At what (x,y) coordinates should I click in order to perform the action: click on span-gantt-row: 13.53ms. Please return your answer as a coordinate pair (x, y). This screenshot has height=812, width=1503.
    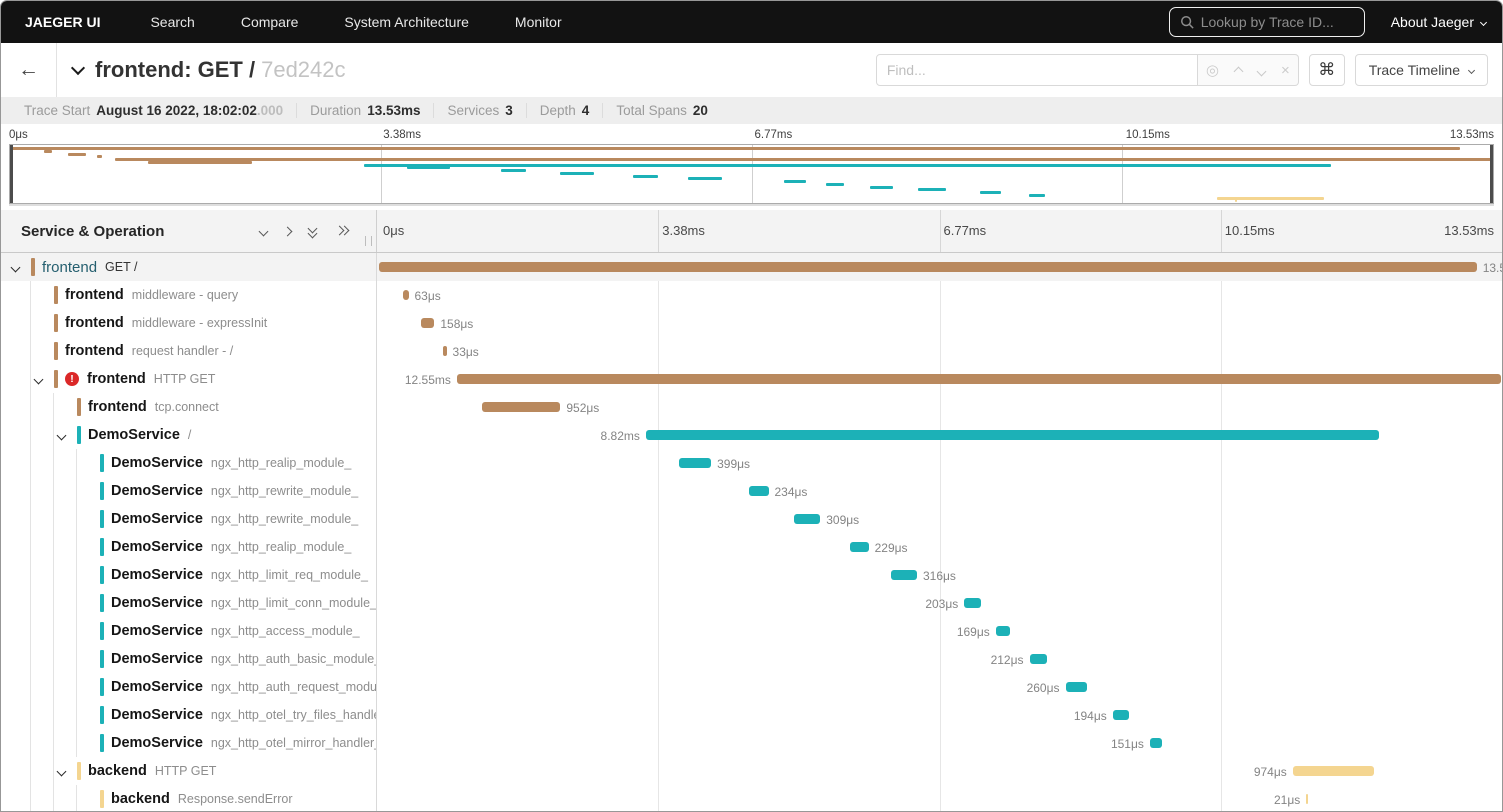
    Looking at the image, I should click on (939, 267).